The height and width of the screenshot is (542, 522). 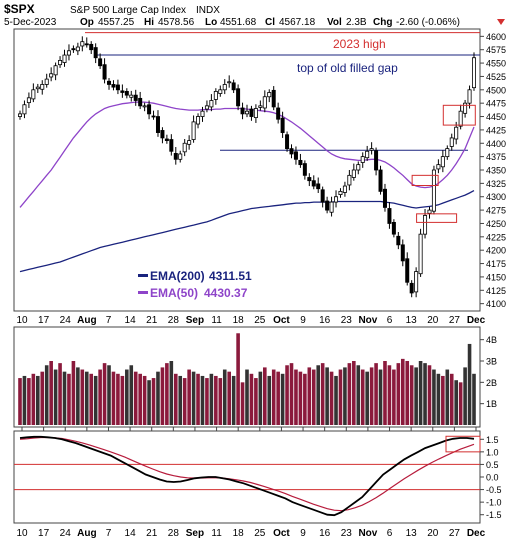 I want to click on x-tick-label: Dec, so click(x=476, y=320).